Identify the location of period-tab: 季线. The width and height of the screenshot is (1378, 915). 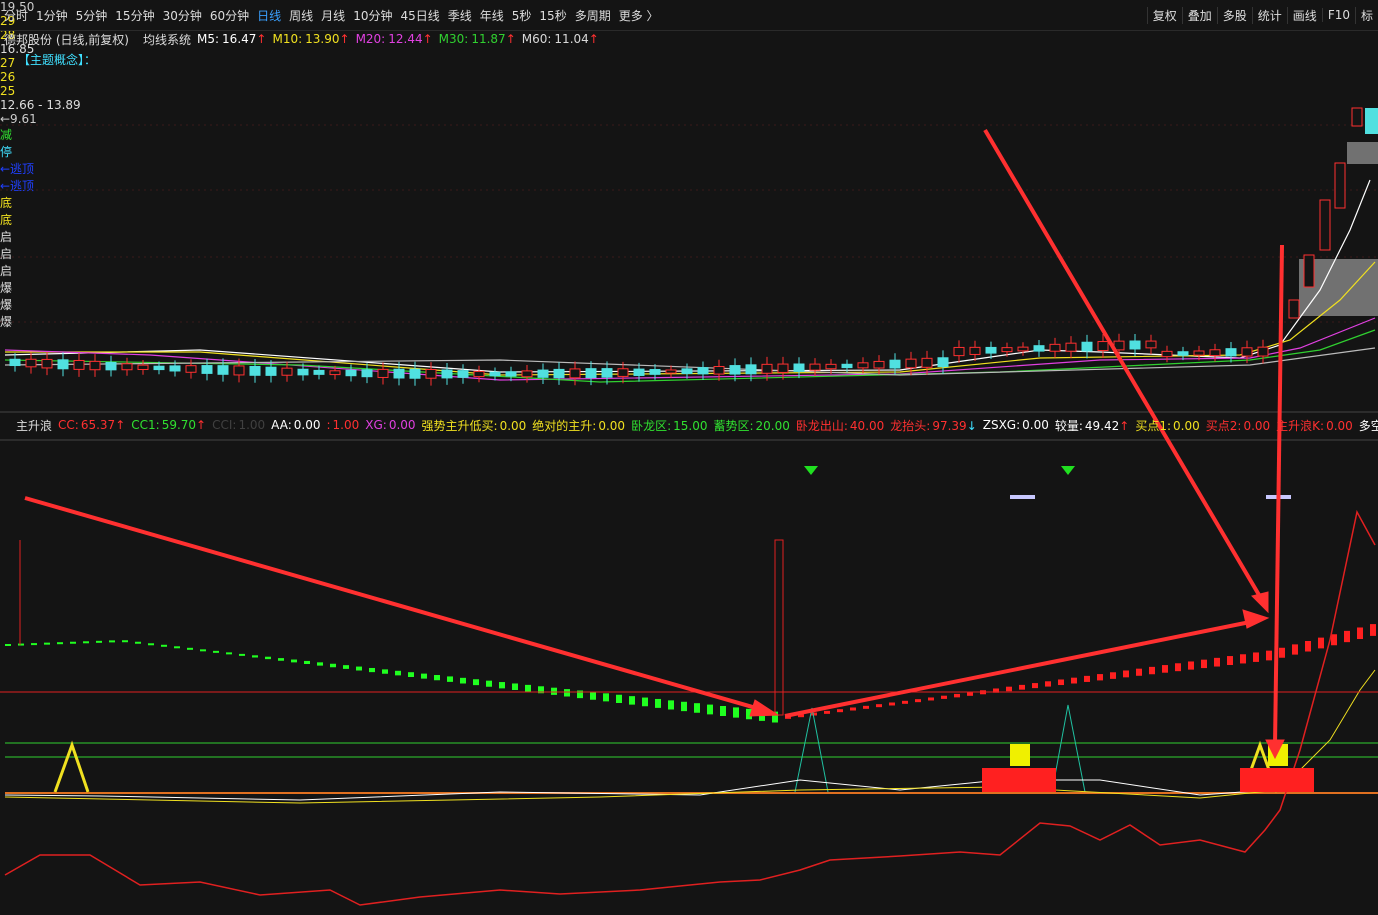
(459, 15).